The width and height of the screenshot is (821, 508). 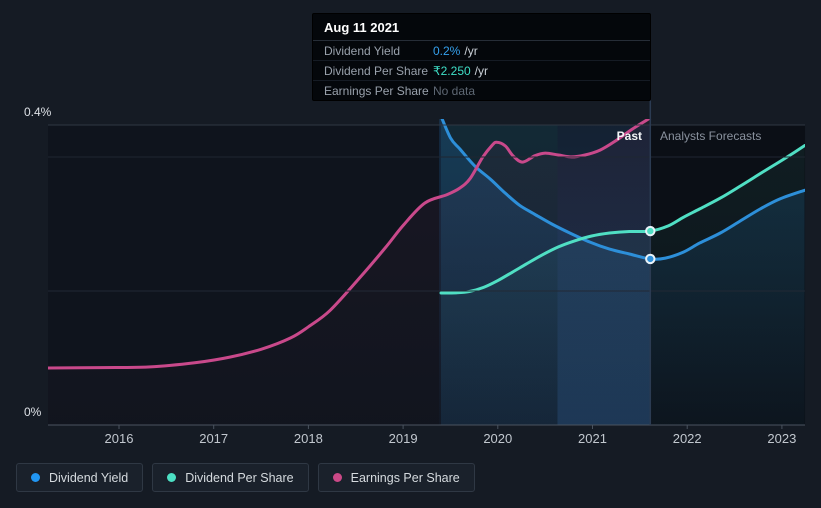 What do you see at coordinates (650, 259) in the screenshot?
I see `series-marker-dividend-yield` at bounding box center [650, 259].